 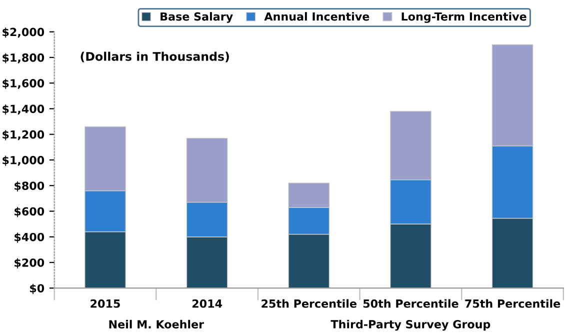 What do you see at coordinates (23, 58) in the screenshot?
I see `y-tick-label: $1,800` at bounding box center [23, 58].